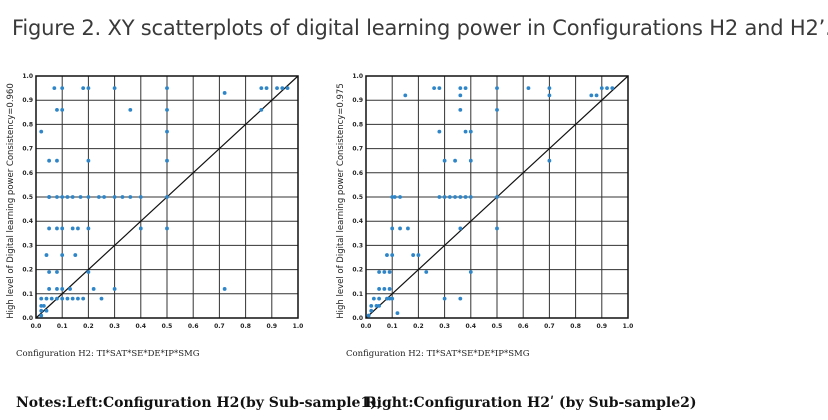 This screenshot has width=828, height=420. I want to click on note-right: Right:Configuration H2ʹ (by Sub-sample2), so click(531, 403).